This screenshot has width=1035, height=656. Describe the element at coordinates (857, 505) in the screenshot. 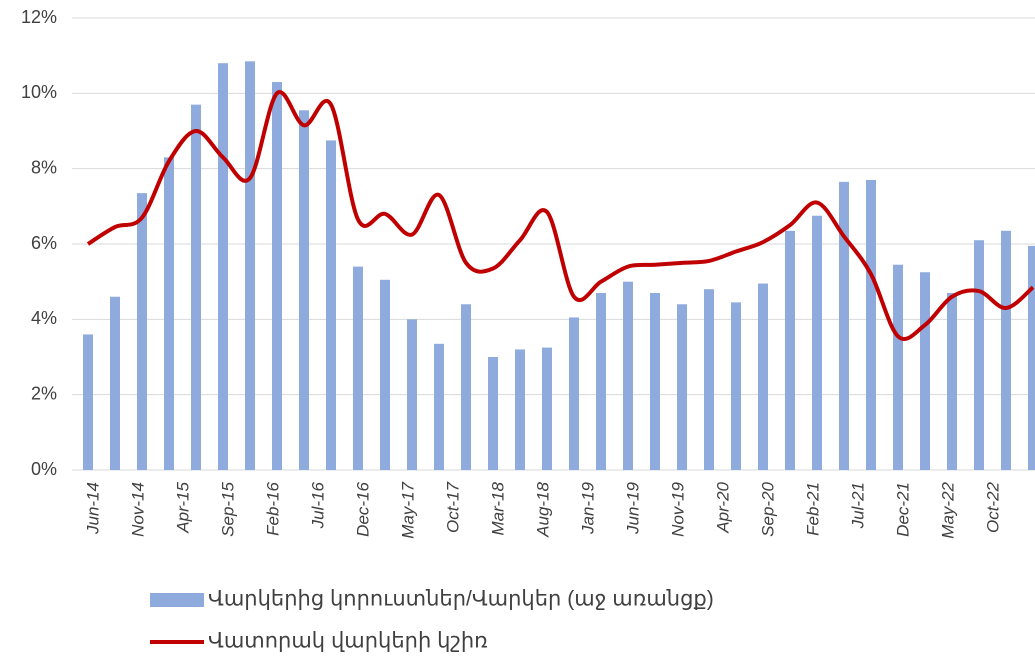

I see `x-tick-label: Jul-21` at that location.